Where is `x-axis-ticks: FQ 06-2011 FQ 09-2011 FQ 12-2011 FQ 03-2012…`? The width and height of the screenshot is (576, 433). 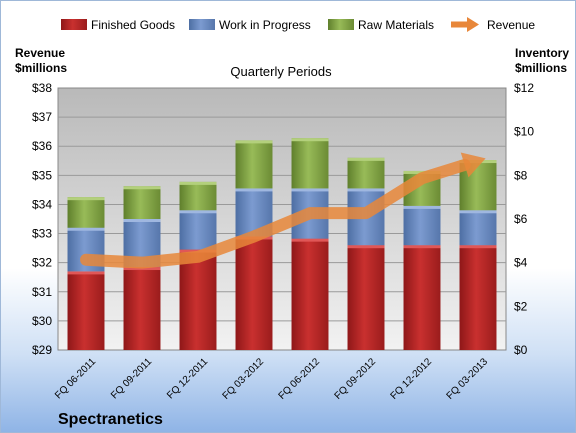 x-axis-ticks: FQ 06-2011 FQ 09-2011 FQ 12-2011 FQ 03-2012… is located at coordinates (271, 379).